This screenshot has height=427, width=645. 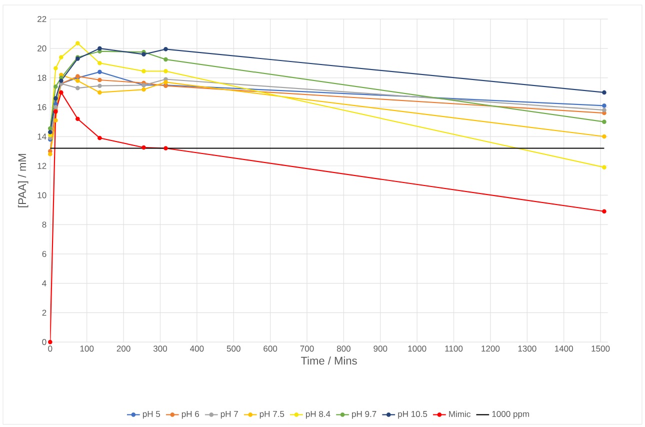 What do you see at coordinates (42, 136) in the screenshot?
I see `y-tick-label: 14` at bounding box center [42, 136].